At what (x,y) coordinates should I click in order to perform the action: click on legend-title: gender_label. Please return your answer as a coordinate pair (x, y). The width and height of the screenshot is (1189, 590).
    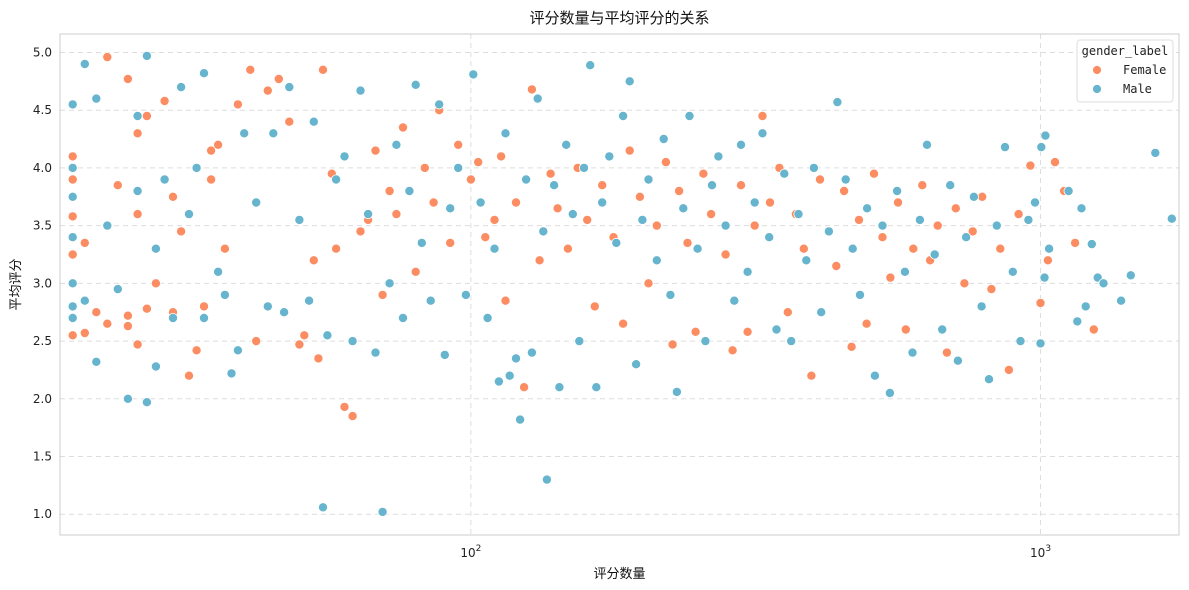
    Looking at the image, I should click on (1125, 51).